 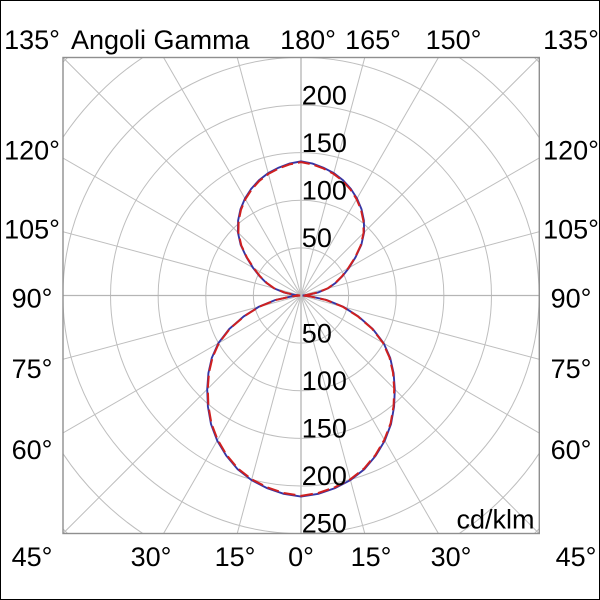 What do you see at coordinates (495, 520) in the screenshot?
I see `svg-text: cd/klm` at bounding box center [495, 520].